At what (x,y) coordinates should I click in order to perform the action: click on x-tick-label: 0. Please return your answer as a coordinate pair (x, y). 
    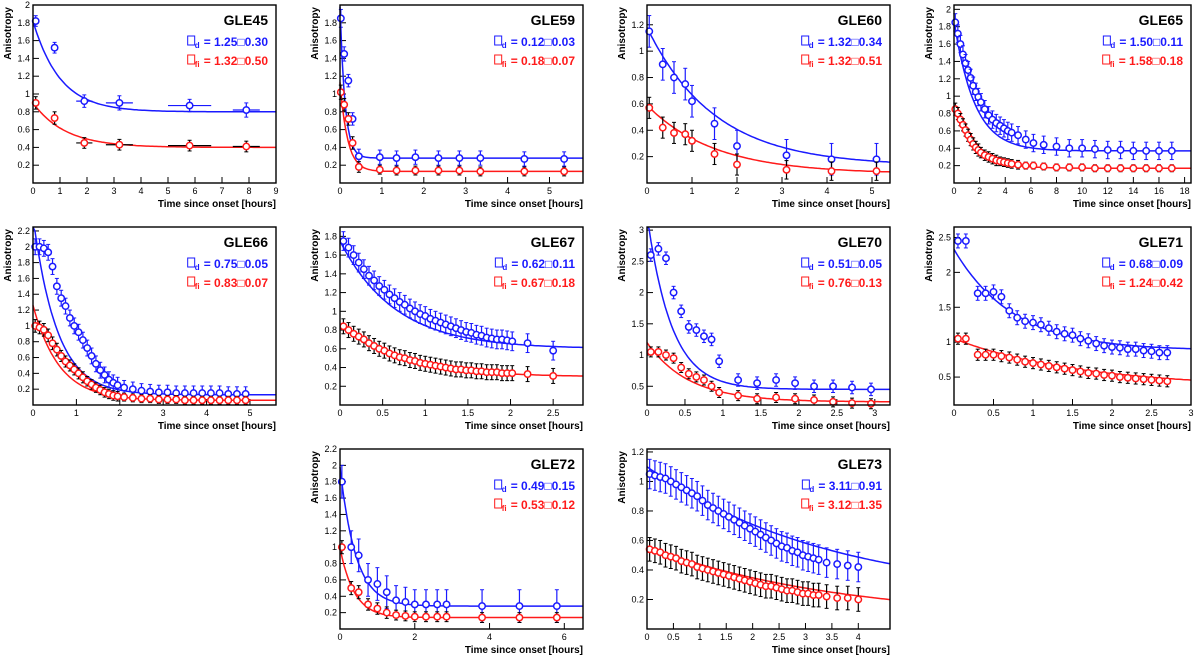
    Looking at the image, I should click on (953, 191).